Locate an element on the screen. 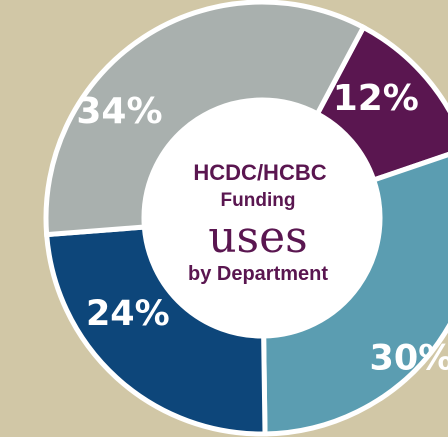 Image resolution: width=448 pixels, height=437 pixels. center-title: HCDC/HCBC Funding uses by Department is located at coordinates (258, 222).